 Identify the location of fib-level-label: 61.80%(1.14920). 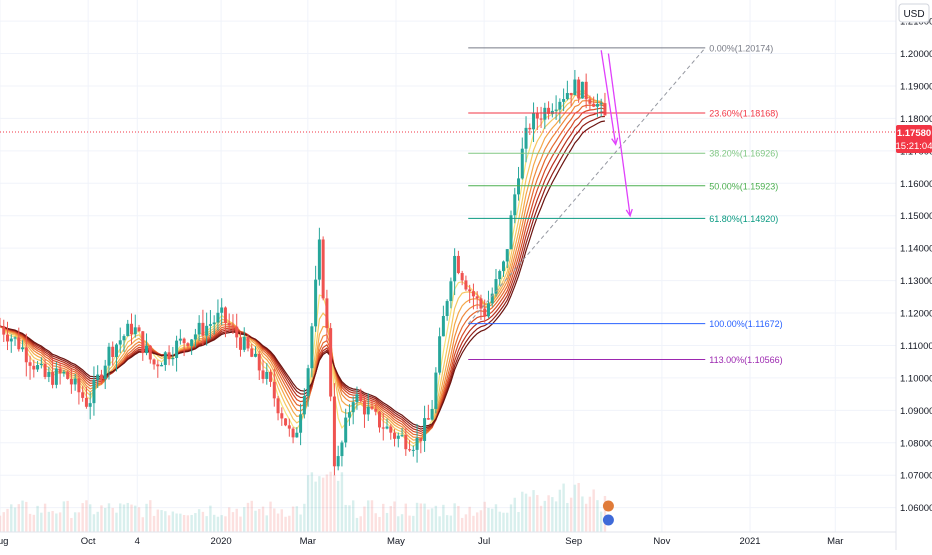
(743, 219).